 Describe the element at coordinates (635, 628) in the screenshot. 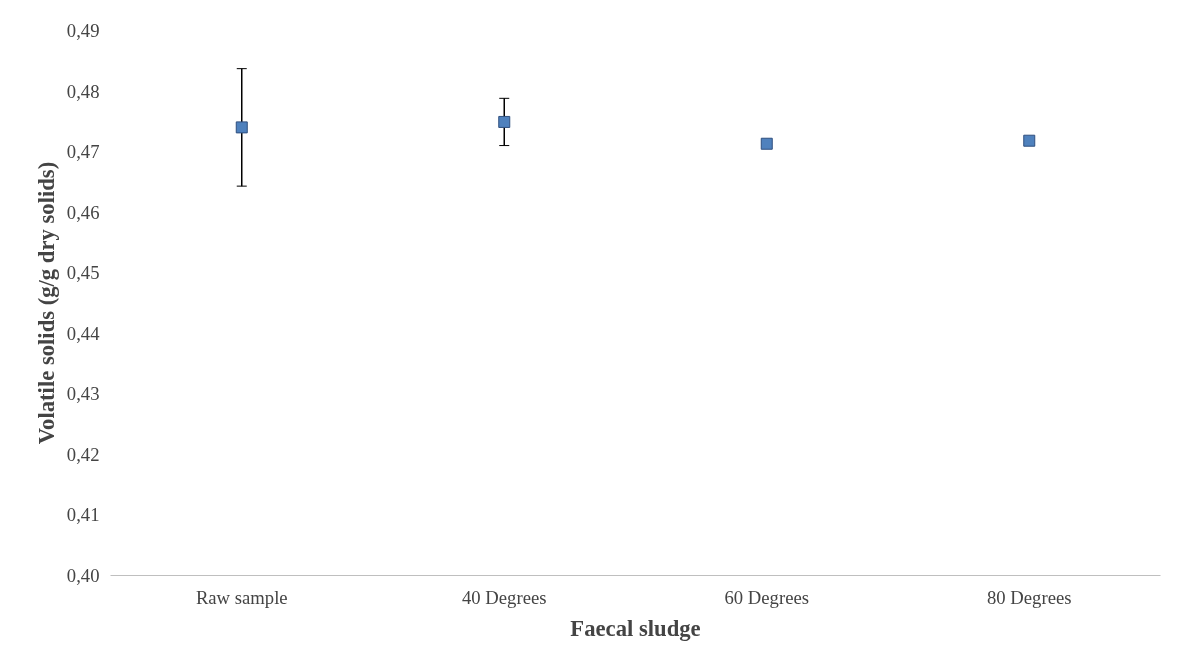

I see `x-axis-title: Faecal sludge` at that location.